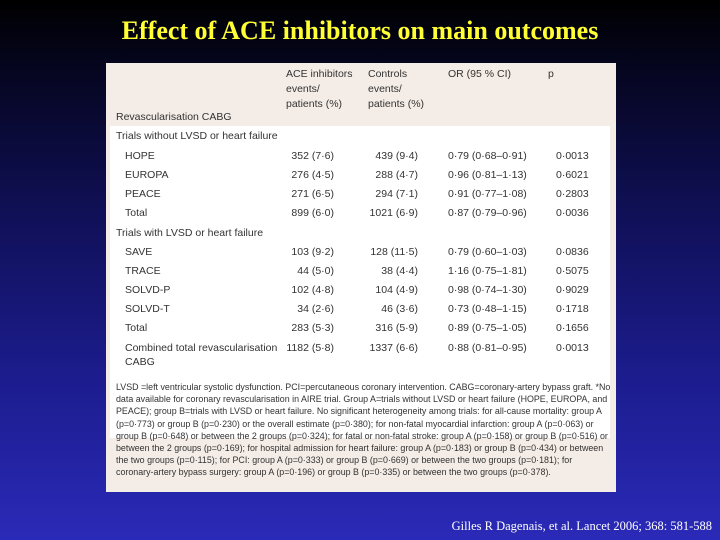 This screenshot has height=540, width=720. What do you see at coordinates (147, 175) in the screenshot?
I see `row-name: EUROPA` at bounding box center [147, 175].